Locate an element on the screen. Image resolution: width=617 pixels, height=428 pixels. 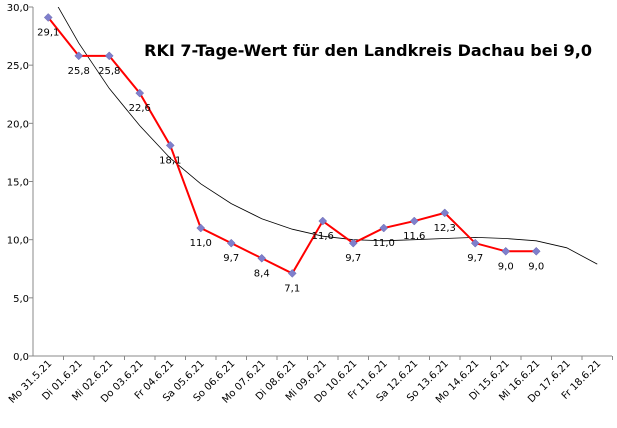
data-label: 12,3 is located at coordinates (445, 228).